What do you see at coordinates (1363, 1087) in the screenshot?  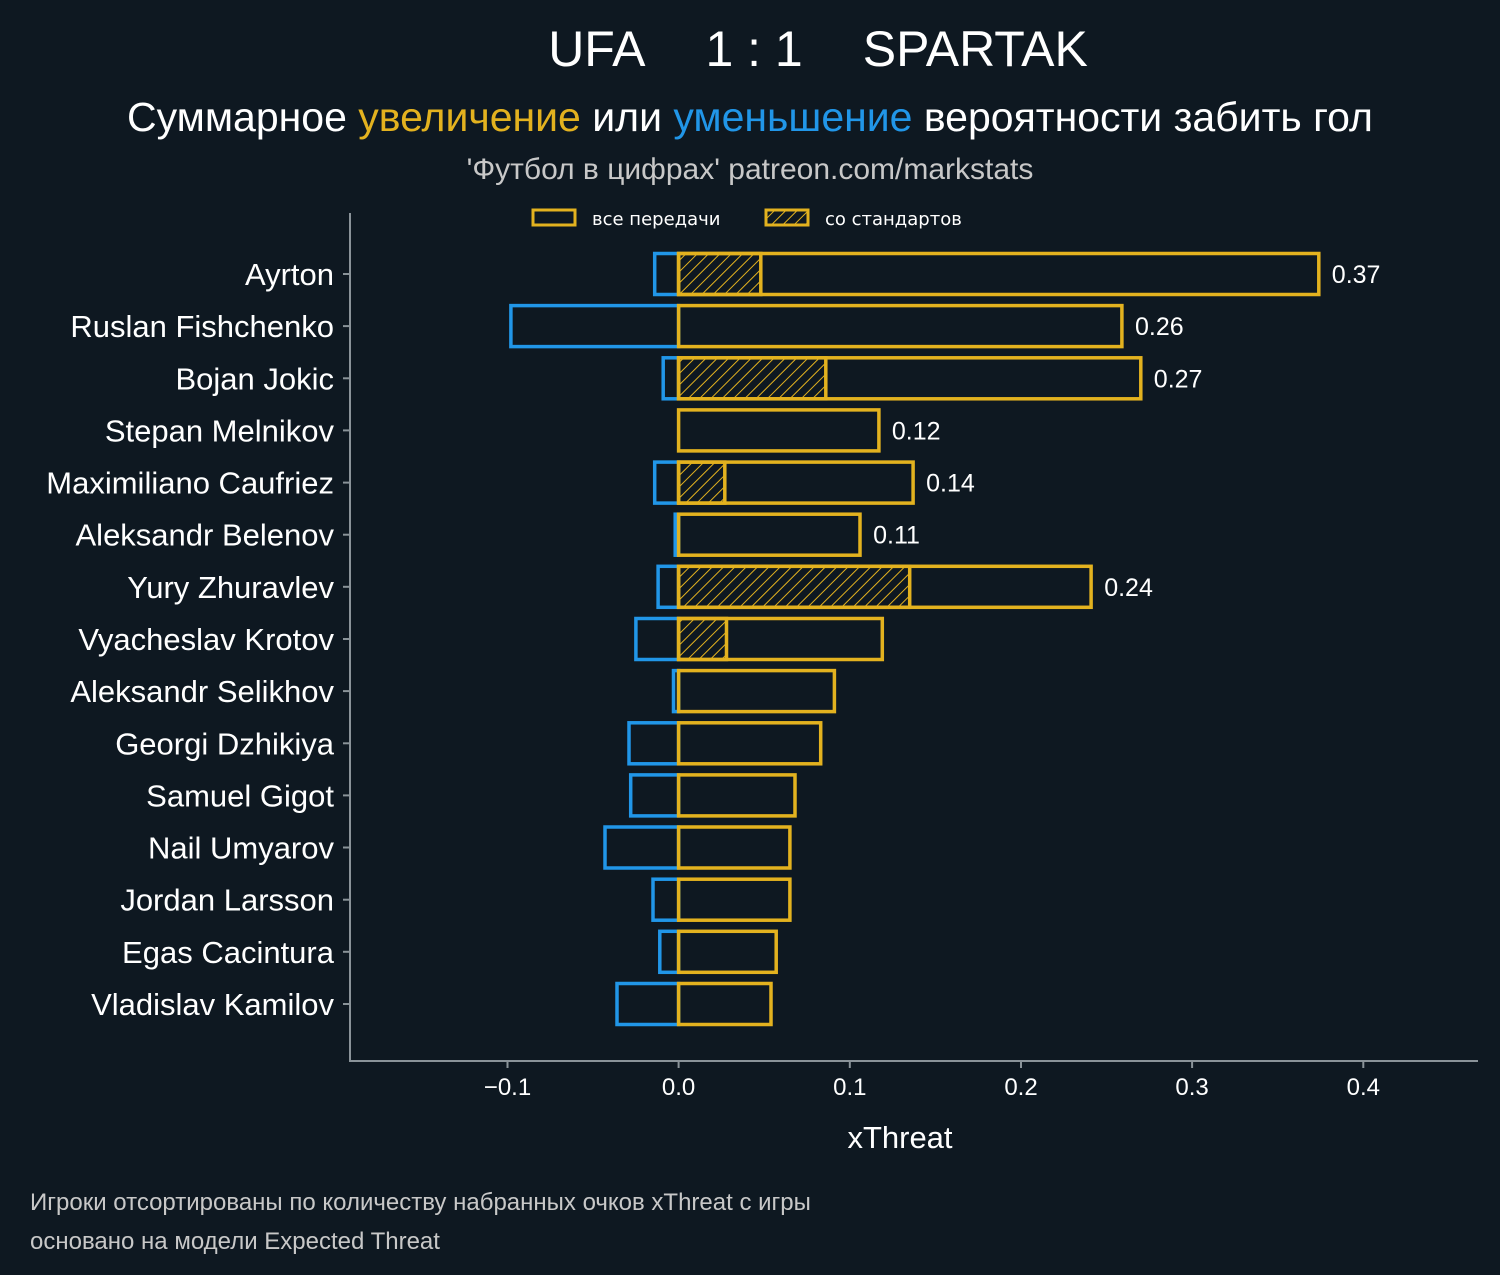 I see `x-tick-label: 0.4` at bounding box center [1363, 1087].